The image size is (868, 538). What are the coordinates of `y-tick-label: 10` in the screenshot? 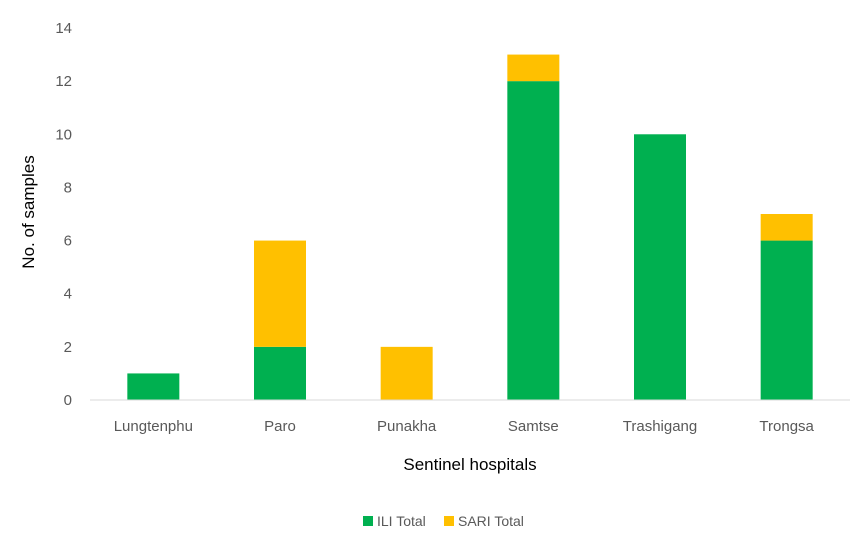 It's located at (63, 134).